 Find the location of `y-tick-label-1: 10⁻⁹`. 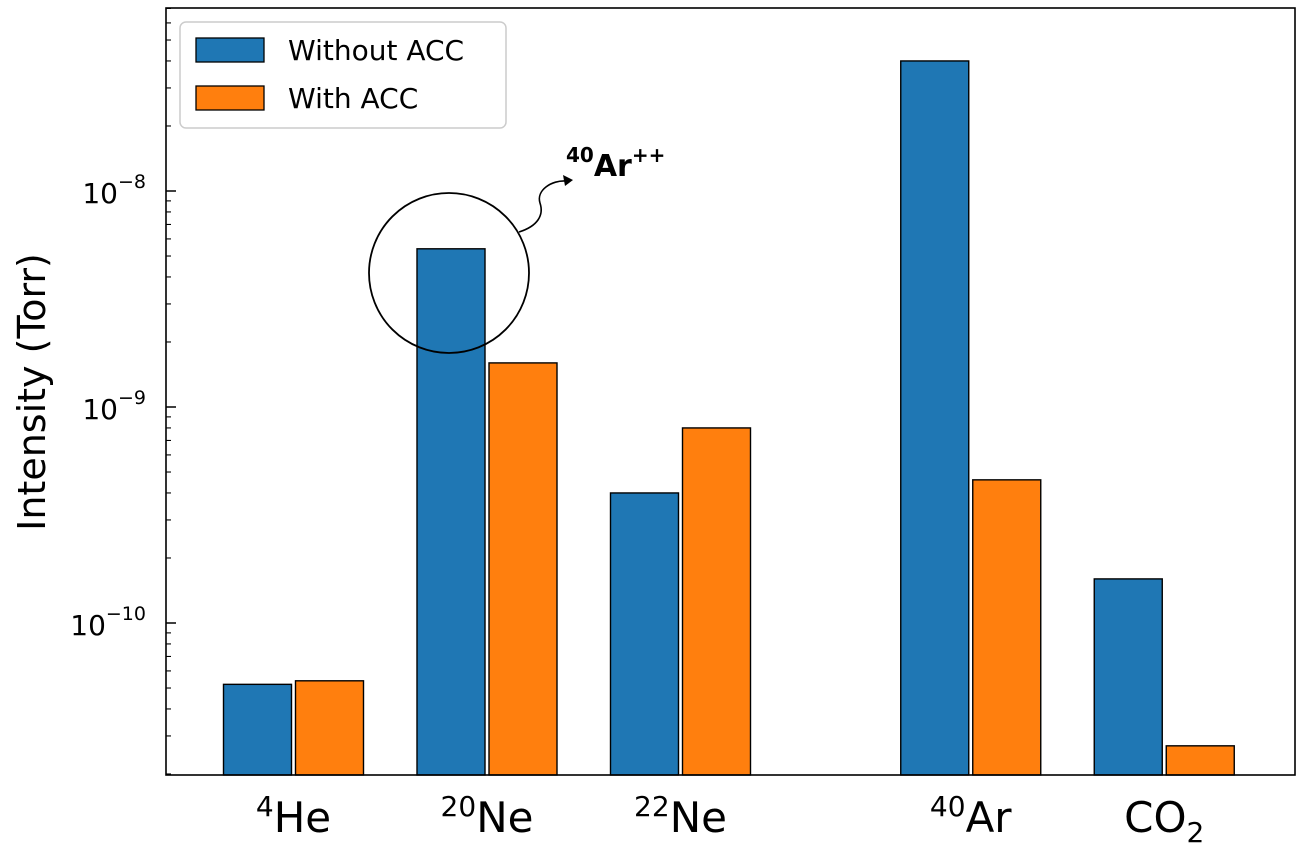

y-tick-label-1: 10⁻⁹ is located at coordinates (114, 406).